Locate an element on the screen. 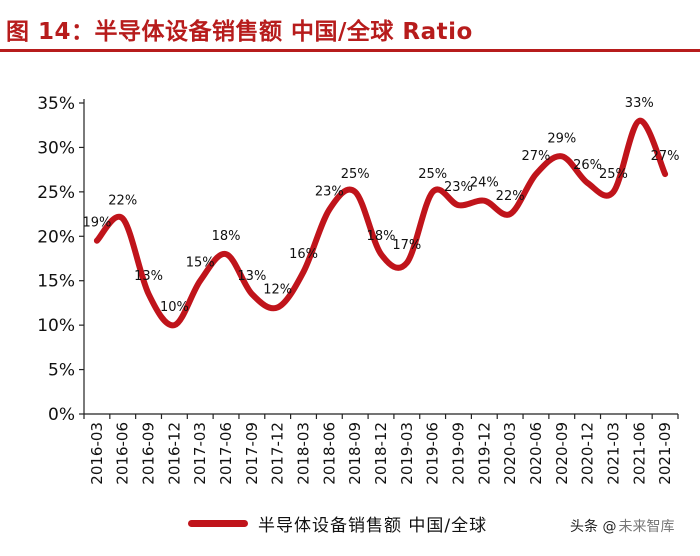 This screenshot has width=700, height=556. data-label: 16% is located at coordinates (303, 254).